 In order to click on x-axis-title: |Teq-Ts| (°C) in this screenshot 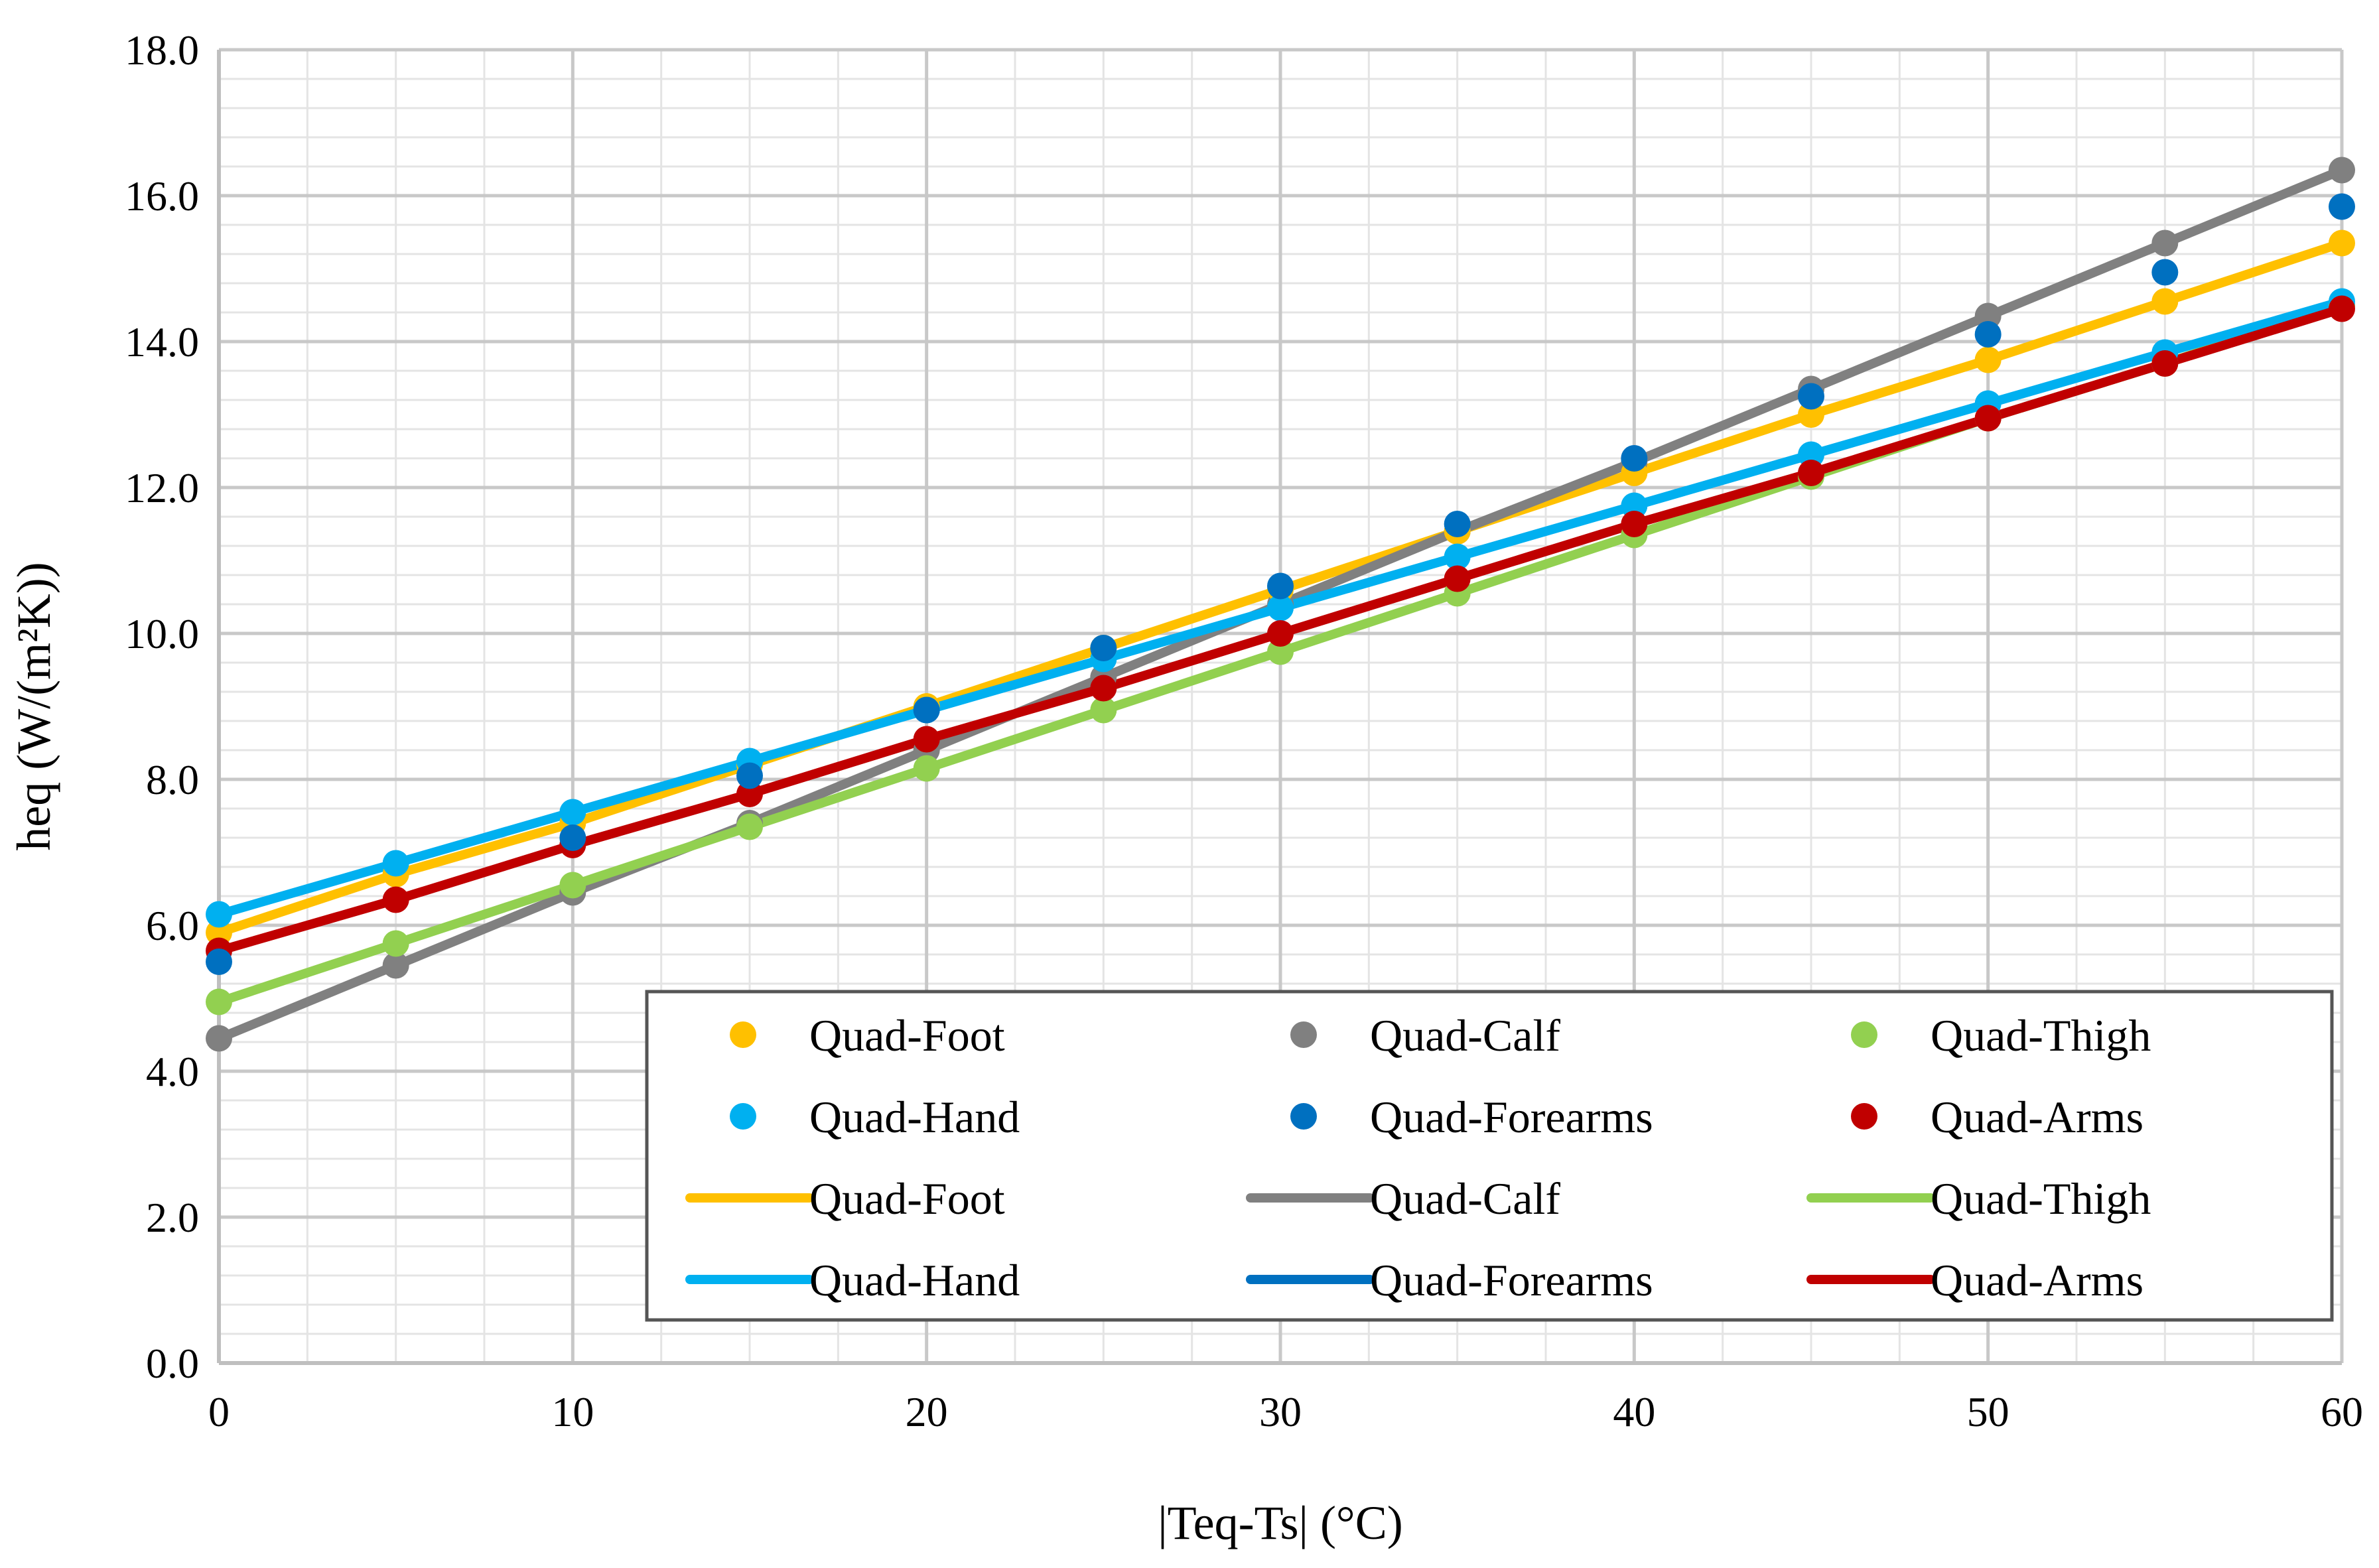, I will do `click(1280, 1522)`.